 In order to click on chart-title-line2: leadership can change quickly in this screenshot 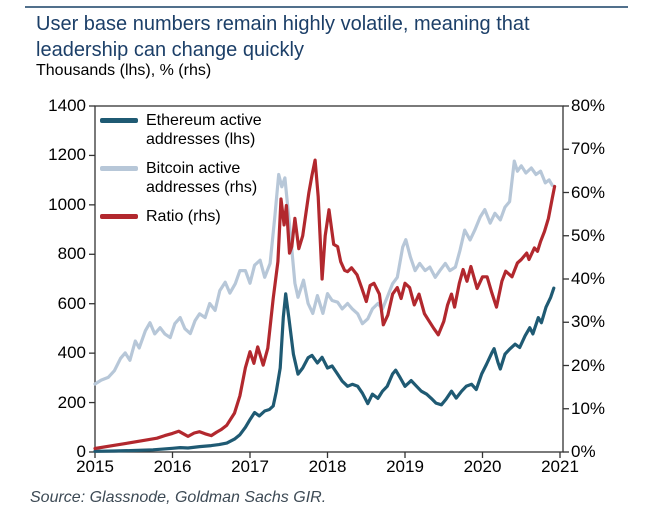, I will do `click(170, 50)`.